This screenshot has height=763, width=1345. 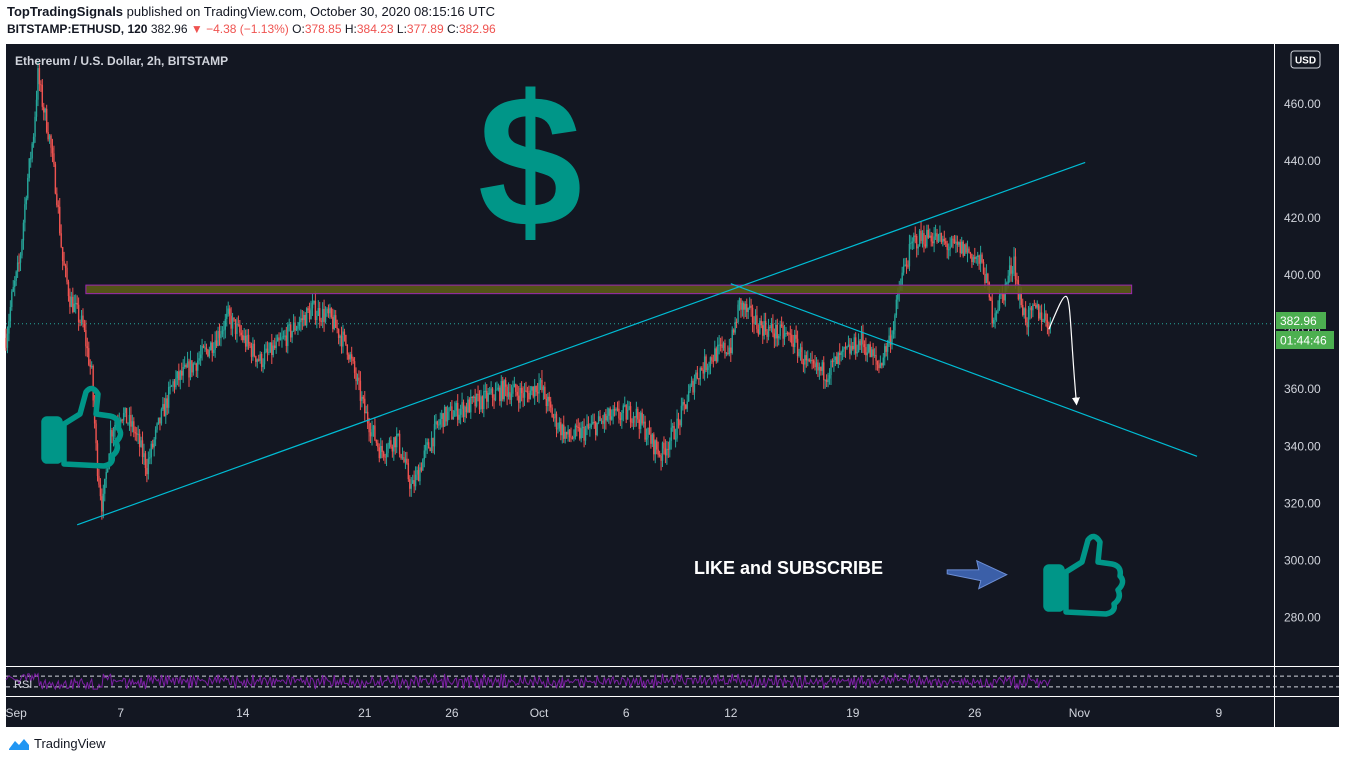 I want to click on high-label: H:, so click(x=350, y=29).